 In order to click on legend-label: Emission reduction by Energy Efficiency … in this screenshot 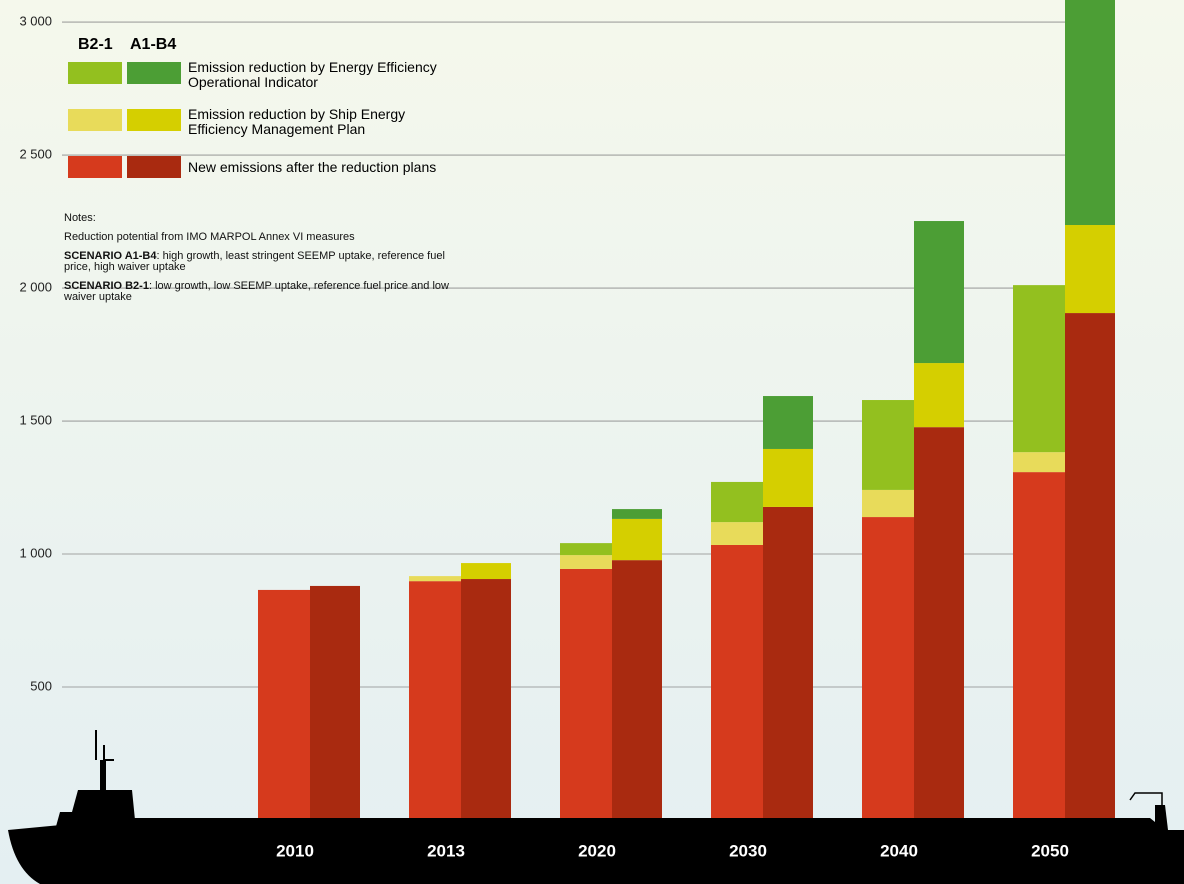, I will do `click(312, 74)`.